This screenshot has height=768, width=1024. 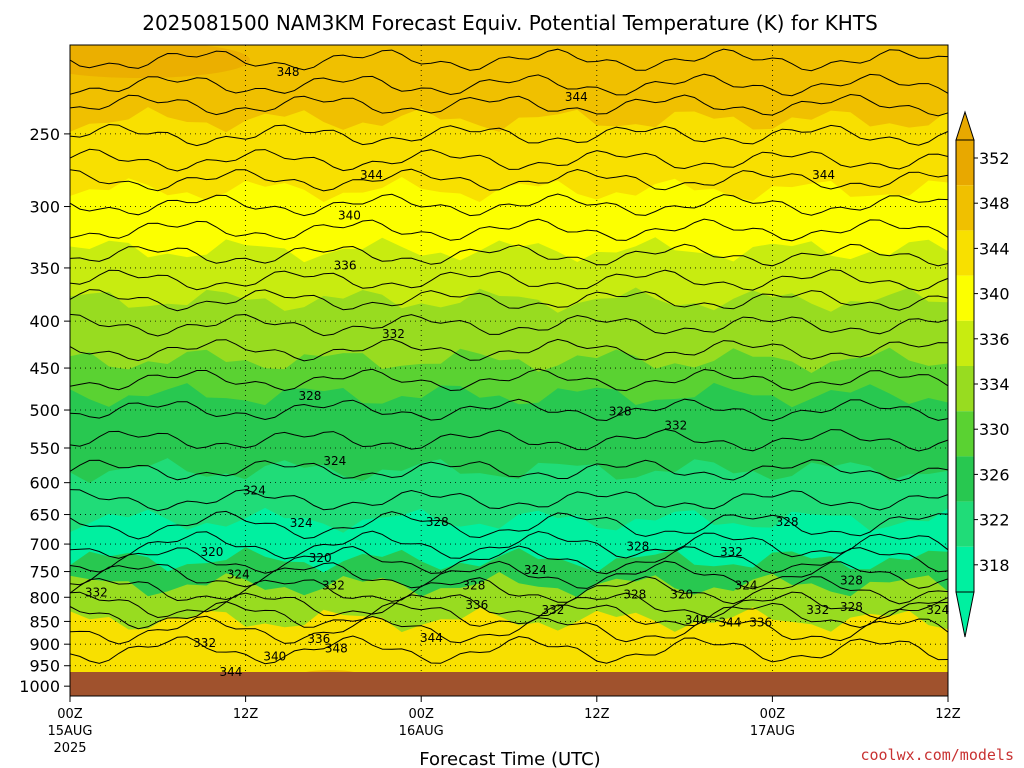 What do you see at coordinates (44, 544) in the screenshot?
I see `y-tick-label: 700` at bounding box center [44, 544].